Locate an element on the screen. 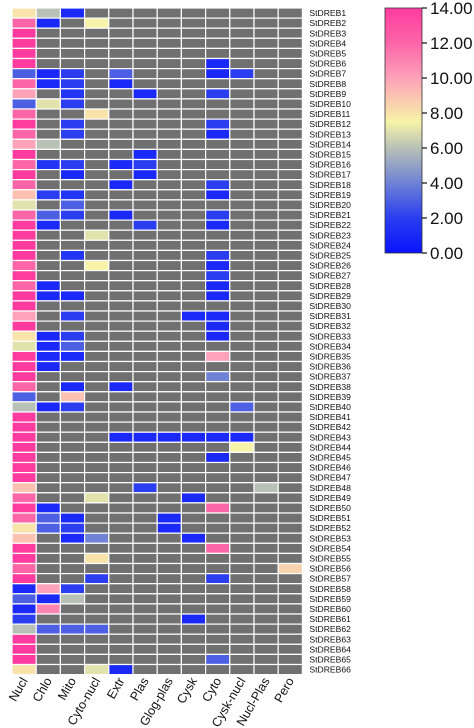 The height and width of the screenshot is (728, 474). row-label: StDREB32 is located at coordinates (330, 326).